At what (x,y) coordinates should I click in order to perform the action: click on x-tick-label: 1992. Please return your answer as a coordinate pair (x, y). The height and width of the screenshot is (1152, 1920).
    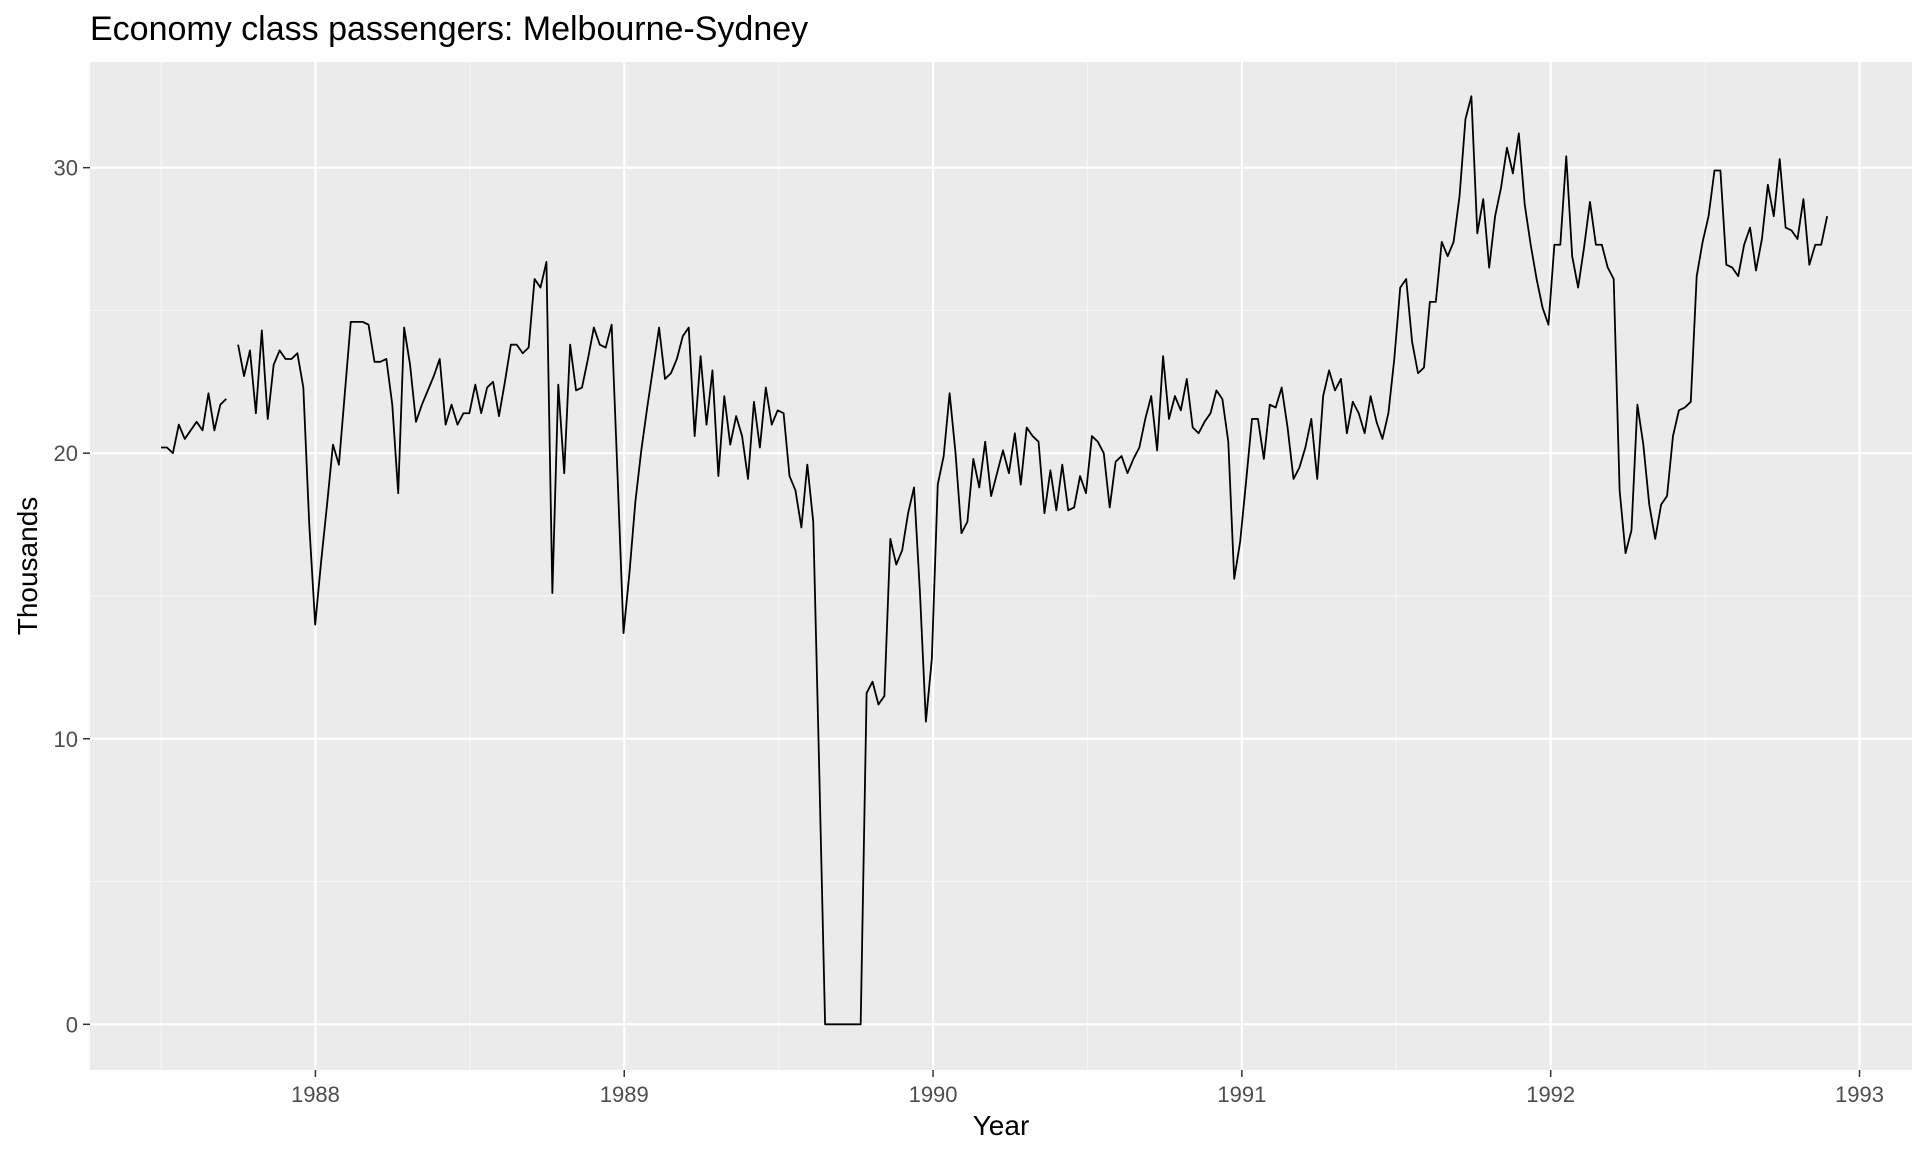
    Looking at the image, I should click on (1550, 1094).